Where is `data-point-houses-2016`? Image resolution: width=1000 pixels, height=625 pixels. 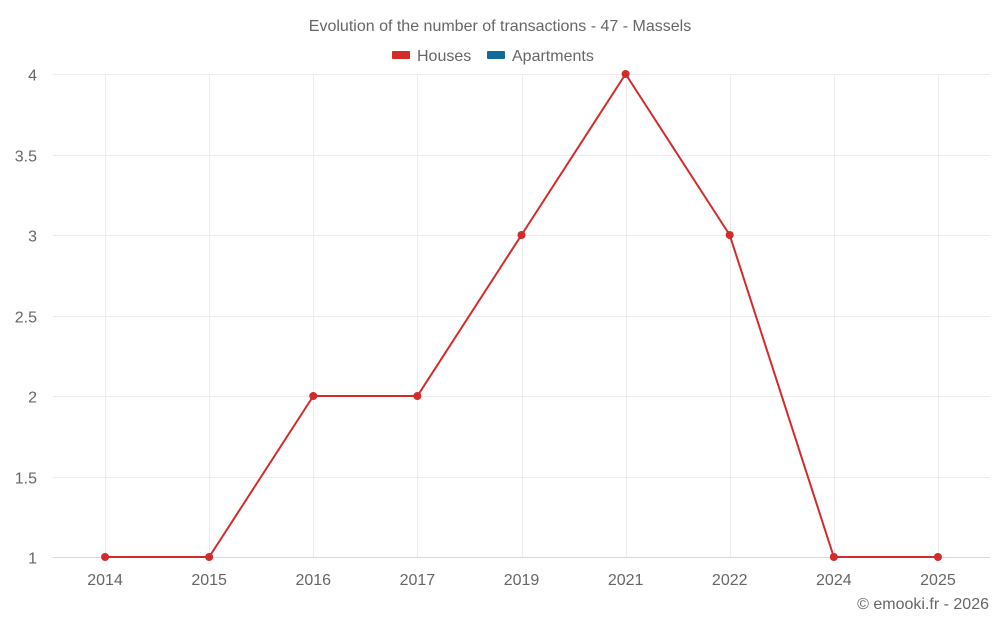 data-point-houses-2016 is located at coordinates (313, 396).